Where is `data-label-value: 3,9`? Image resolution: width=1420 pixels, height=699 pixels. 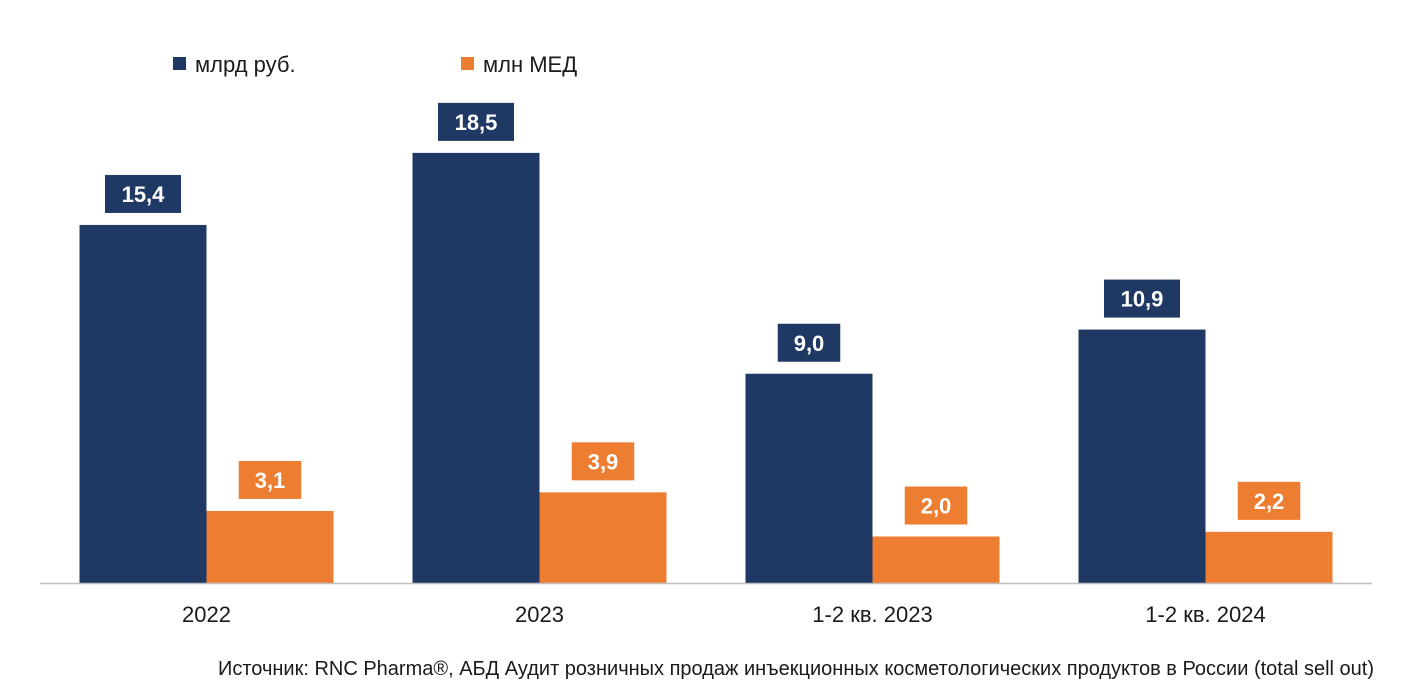
data-label-value: 3,9 is located at coordinates (603, 461).